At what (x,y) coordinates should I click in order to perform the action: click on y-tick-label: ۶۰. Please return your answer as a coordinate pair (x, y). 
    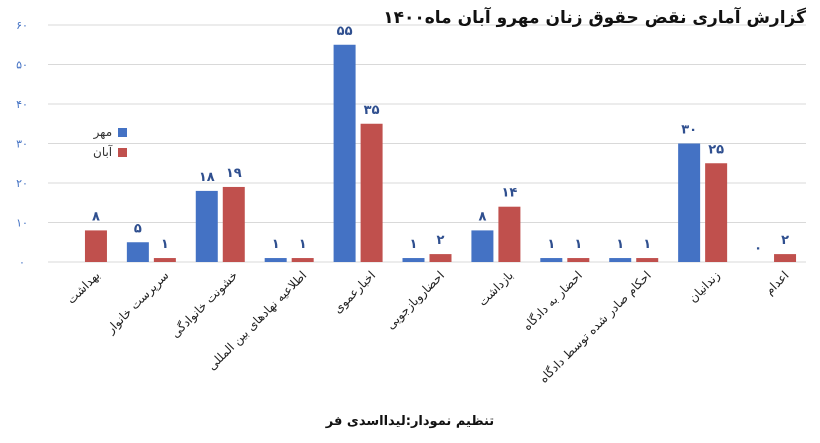
    Looking at the image, I should click on (22, 25).